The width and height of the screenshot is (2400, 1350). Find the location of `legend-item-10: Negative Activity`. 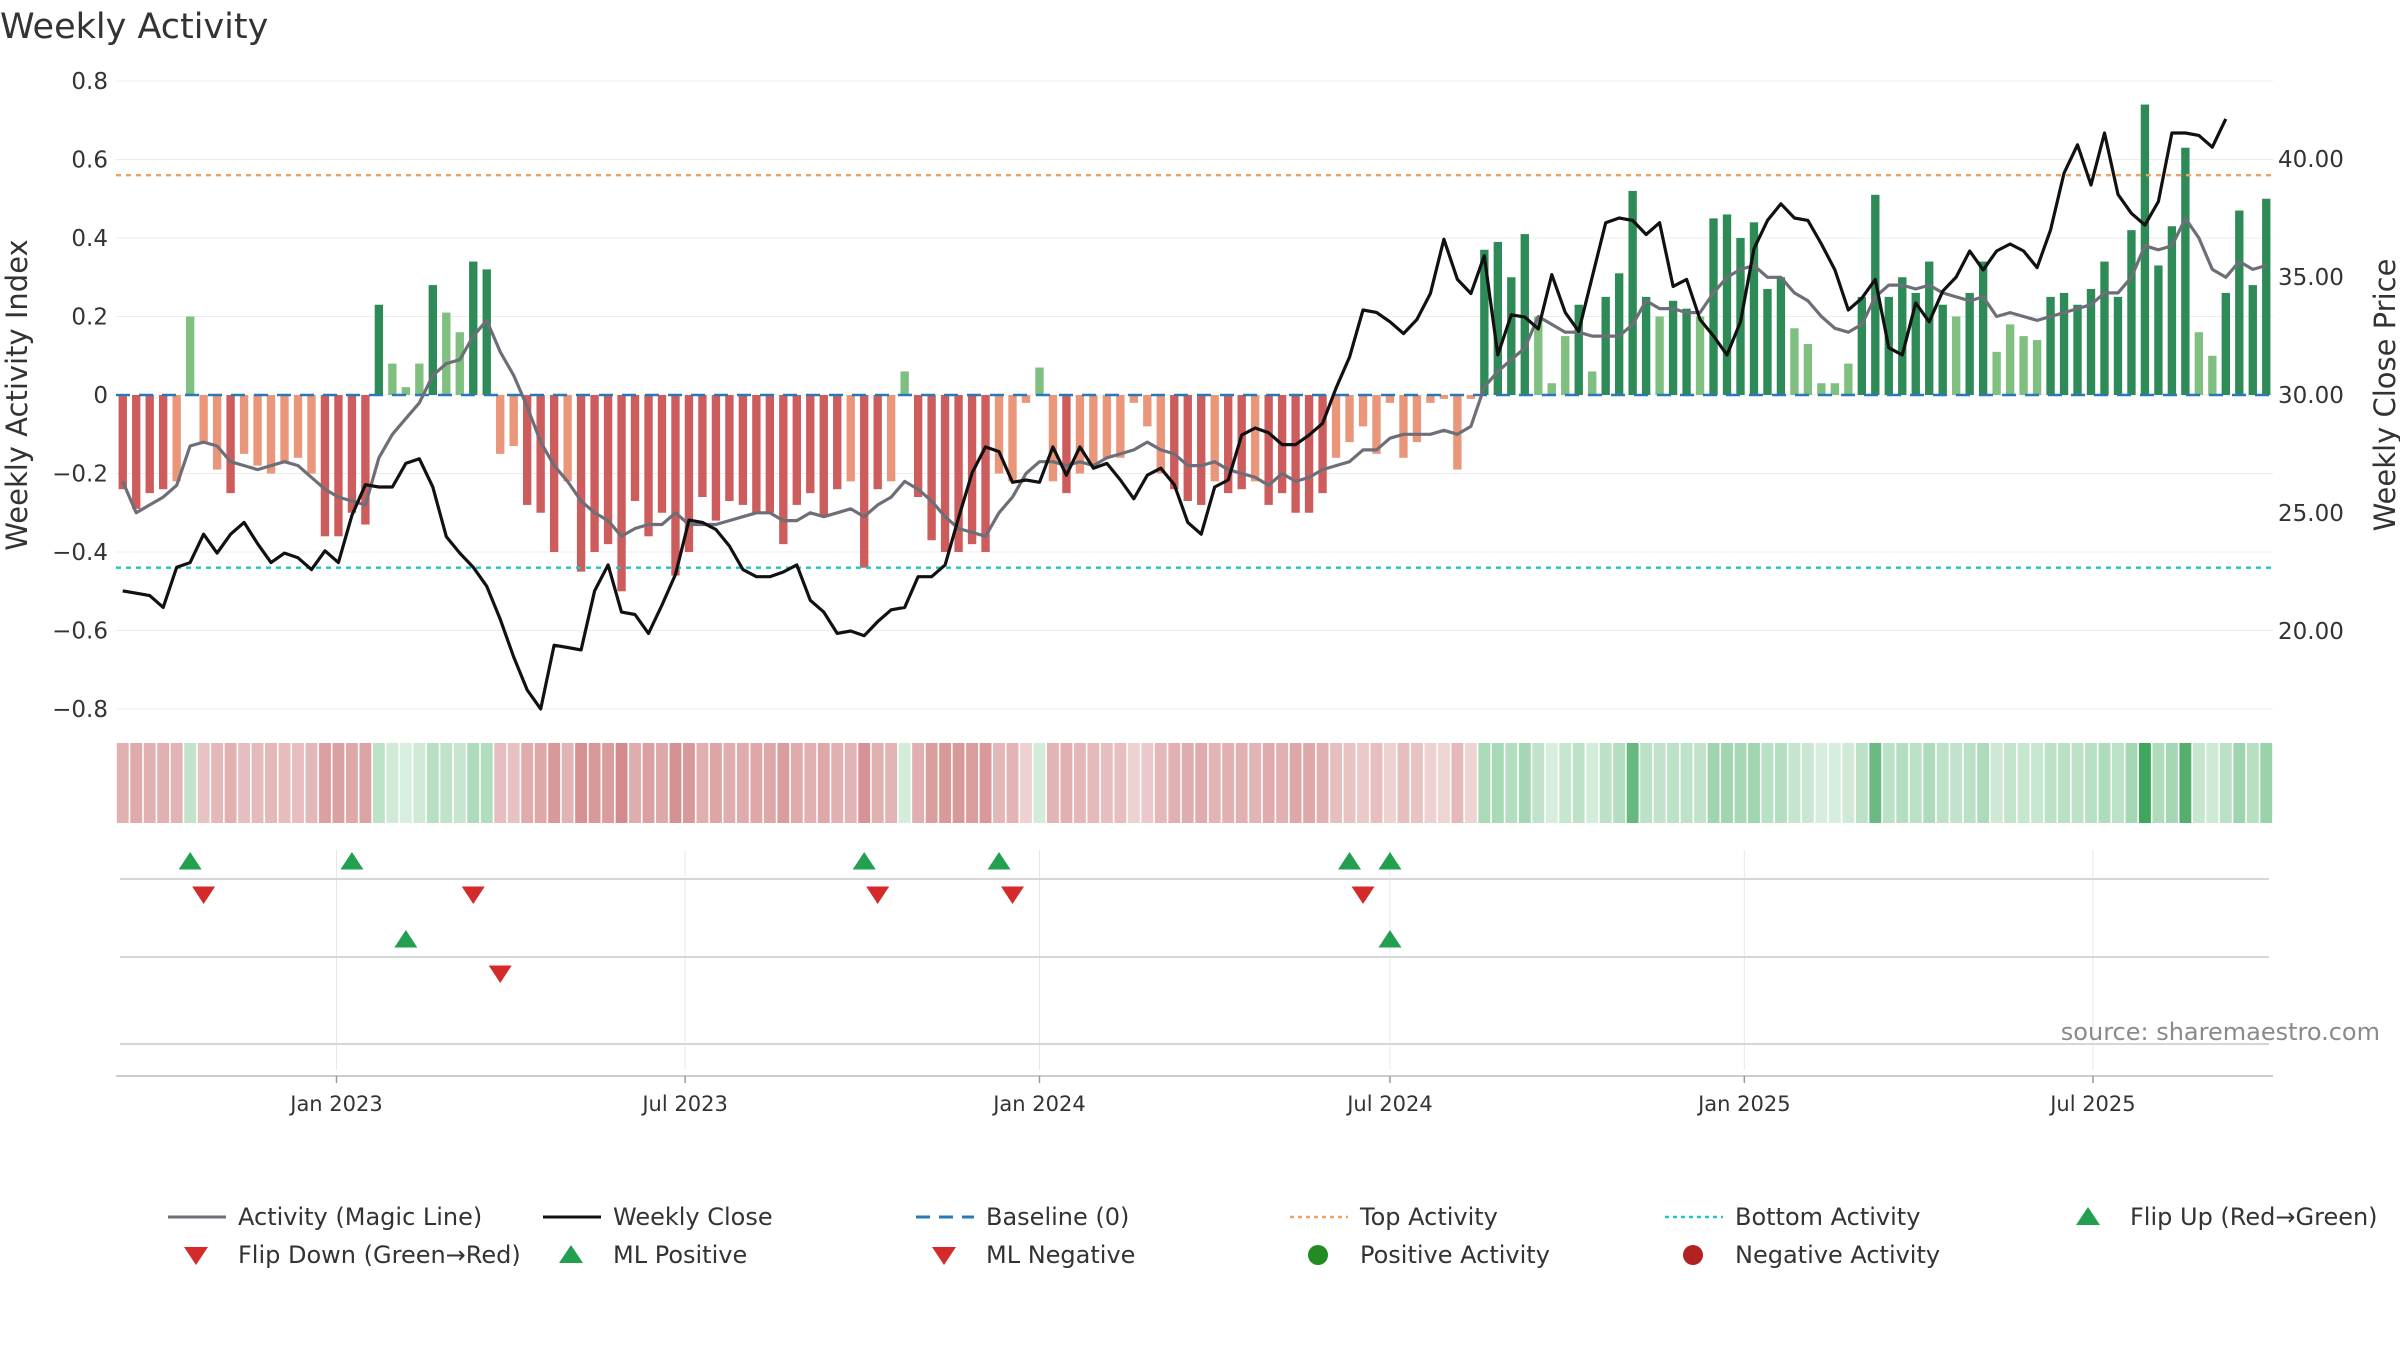

legend-item-10: Negative Activity is located at coordinates (1811, 1255).